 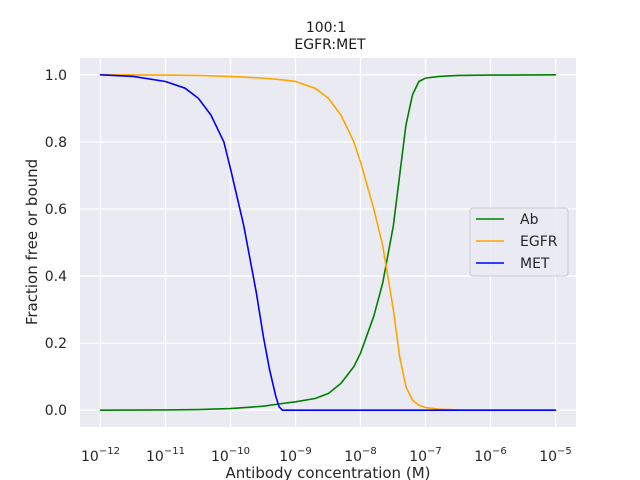 I want to click on y-axis-label: Fraction free or bound, so click(x=32, y=242).